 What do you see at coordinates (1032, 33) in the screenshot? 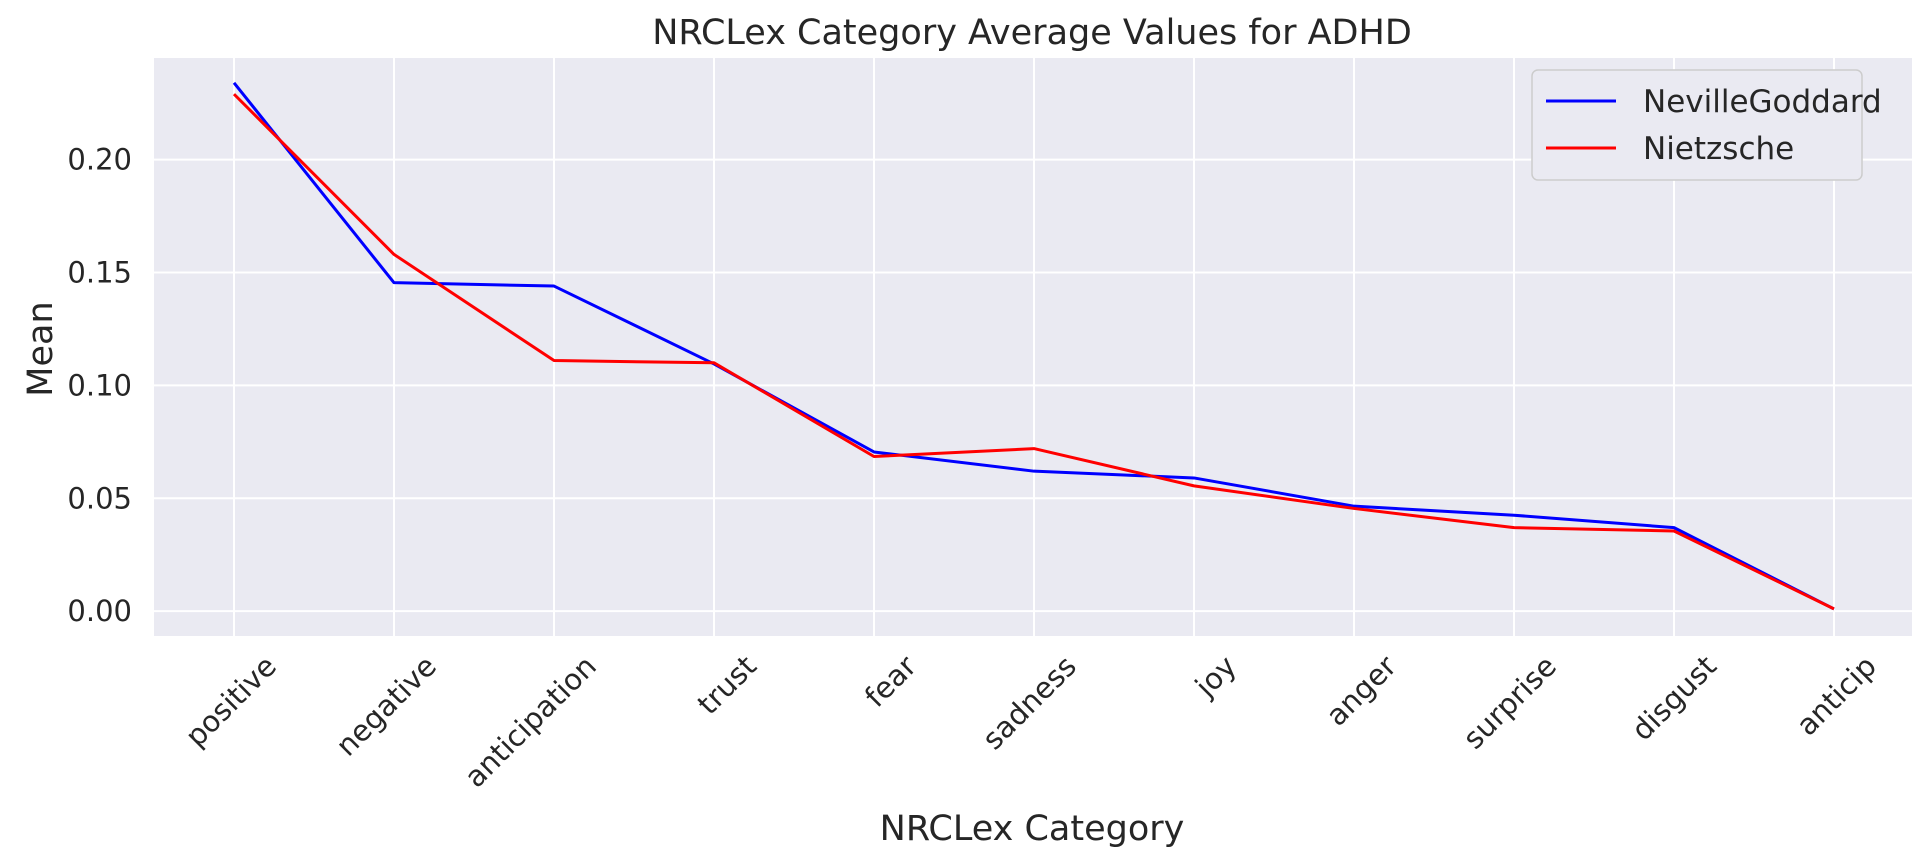
I see `chart-title: NRCLex Category Average Values for ADHD` at bounding box center [1032, 33].